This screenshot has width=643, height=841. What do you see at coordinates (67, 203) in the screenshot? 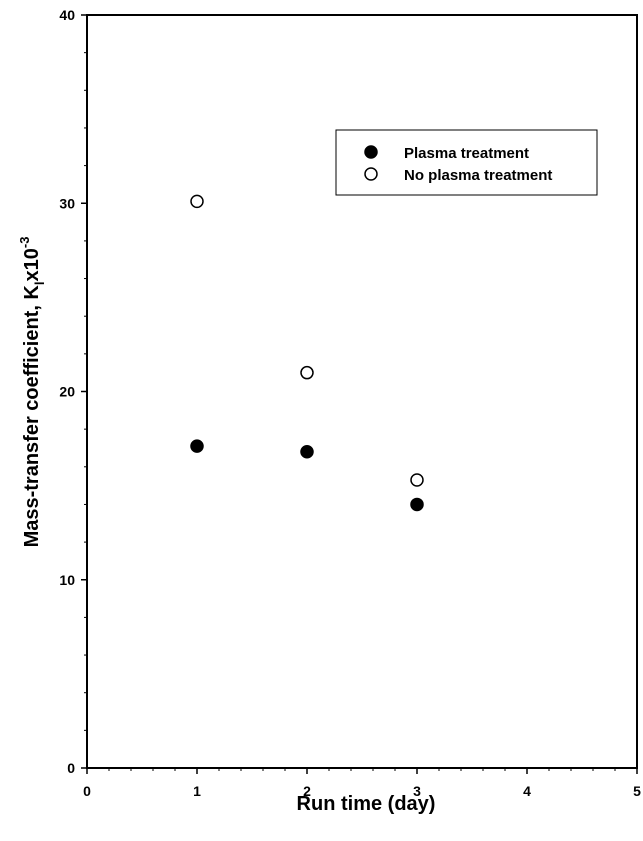
I see `y-tick-label: 30` at bounding box center [67, 203].